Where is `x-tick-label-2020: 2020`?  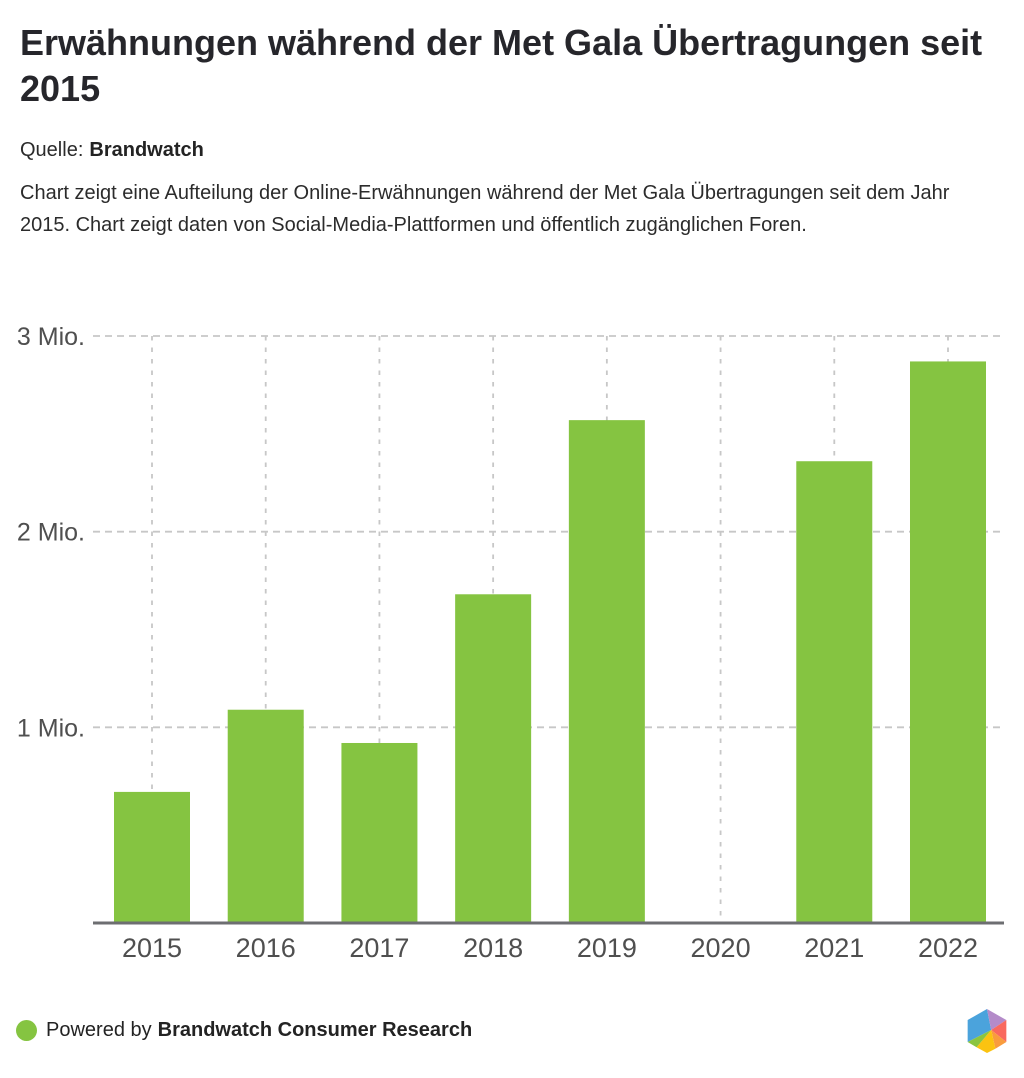
x-tick-label-2020: 2020 is located at coordinates (721, 948).